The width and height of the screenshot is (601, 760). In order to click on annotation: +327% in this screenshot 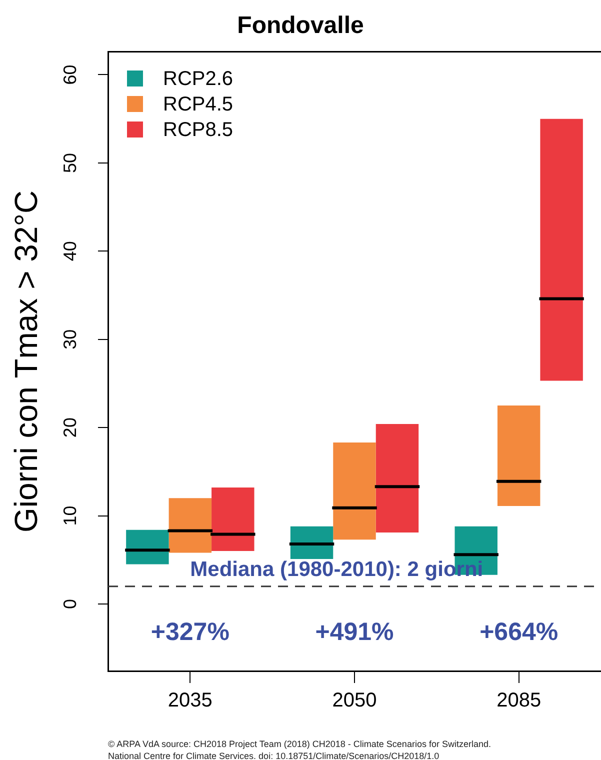, I will do `click(190, 632)`.